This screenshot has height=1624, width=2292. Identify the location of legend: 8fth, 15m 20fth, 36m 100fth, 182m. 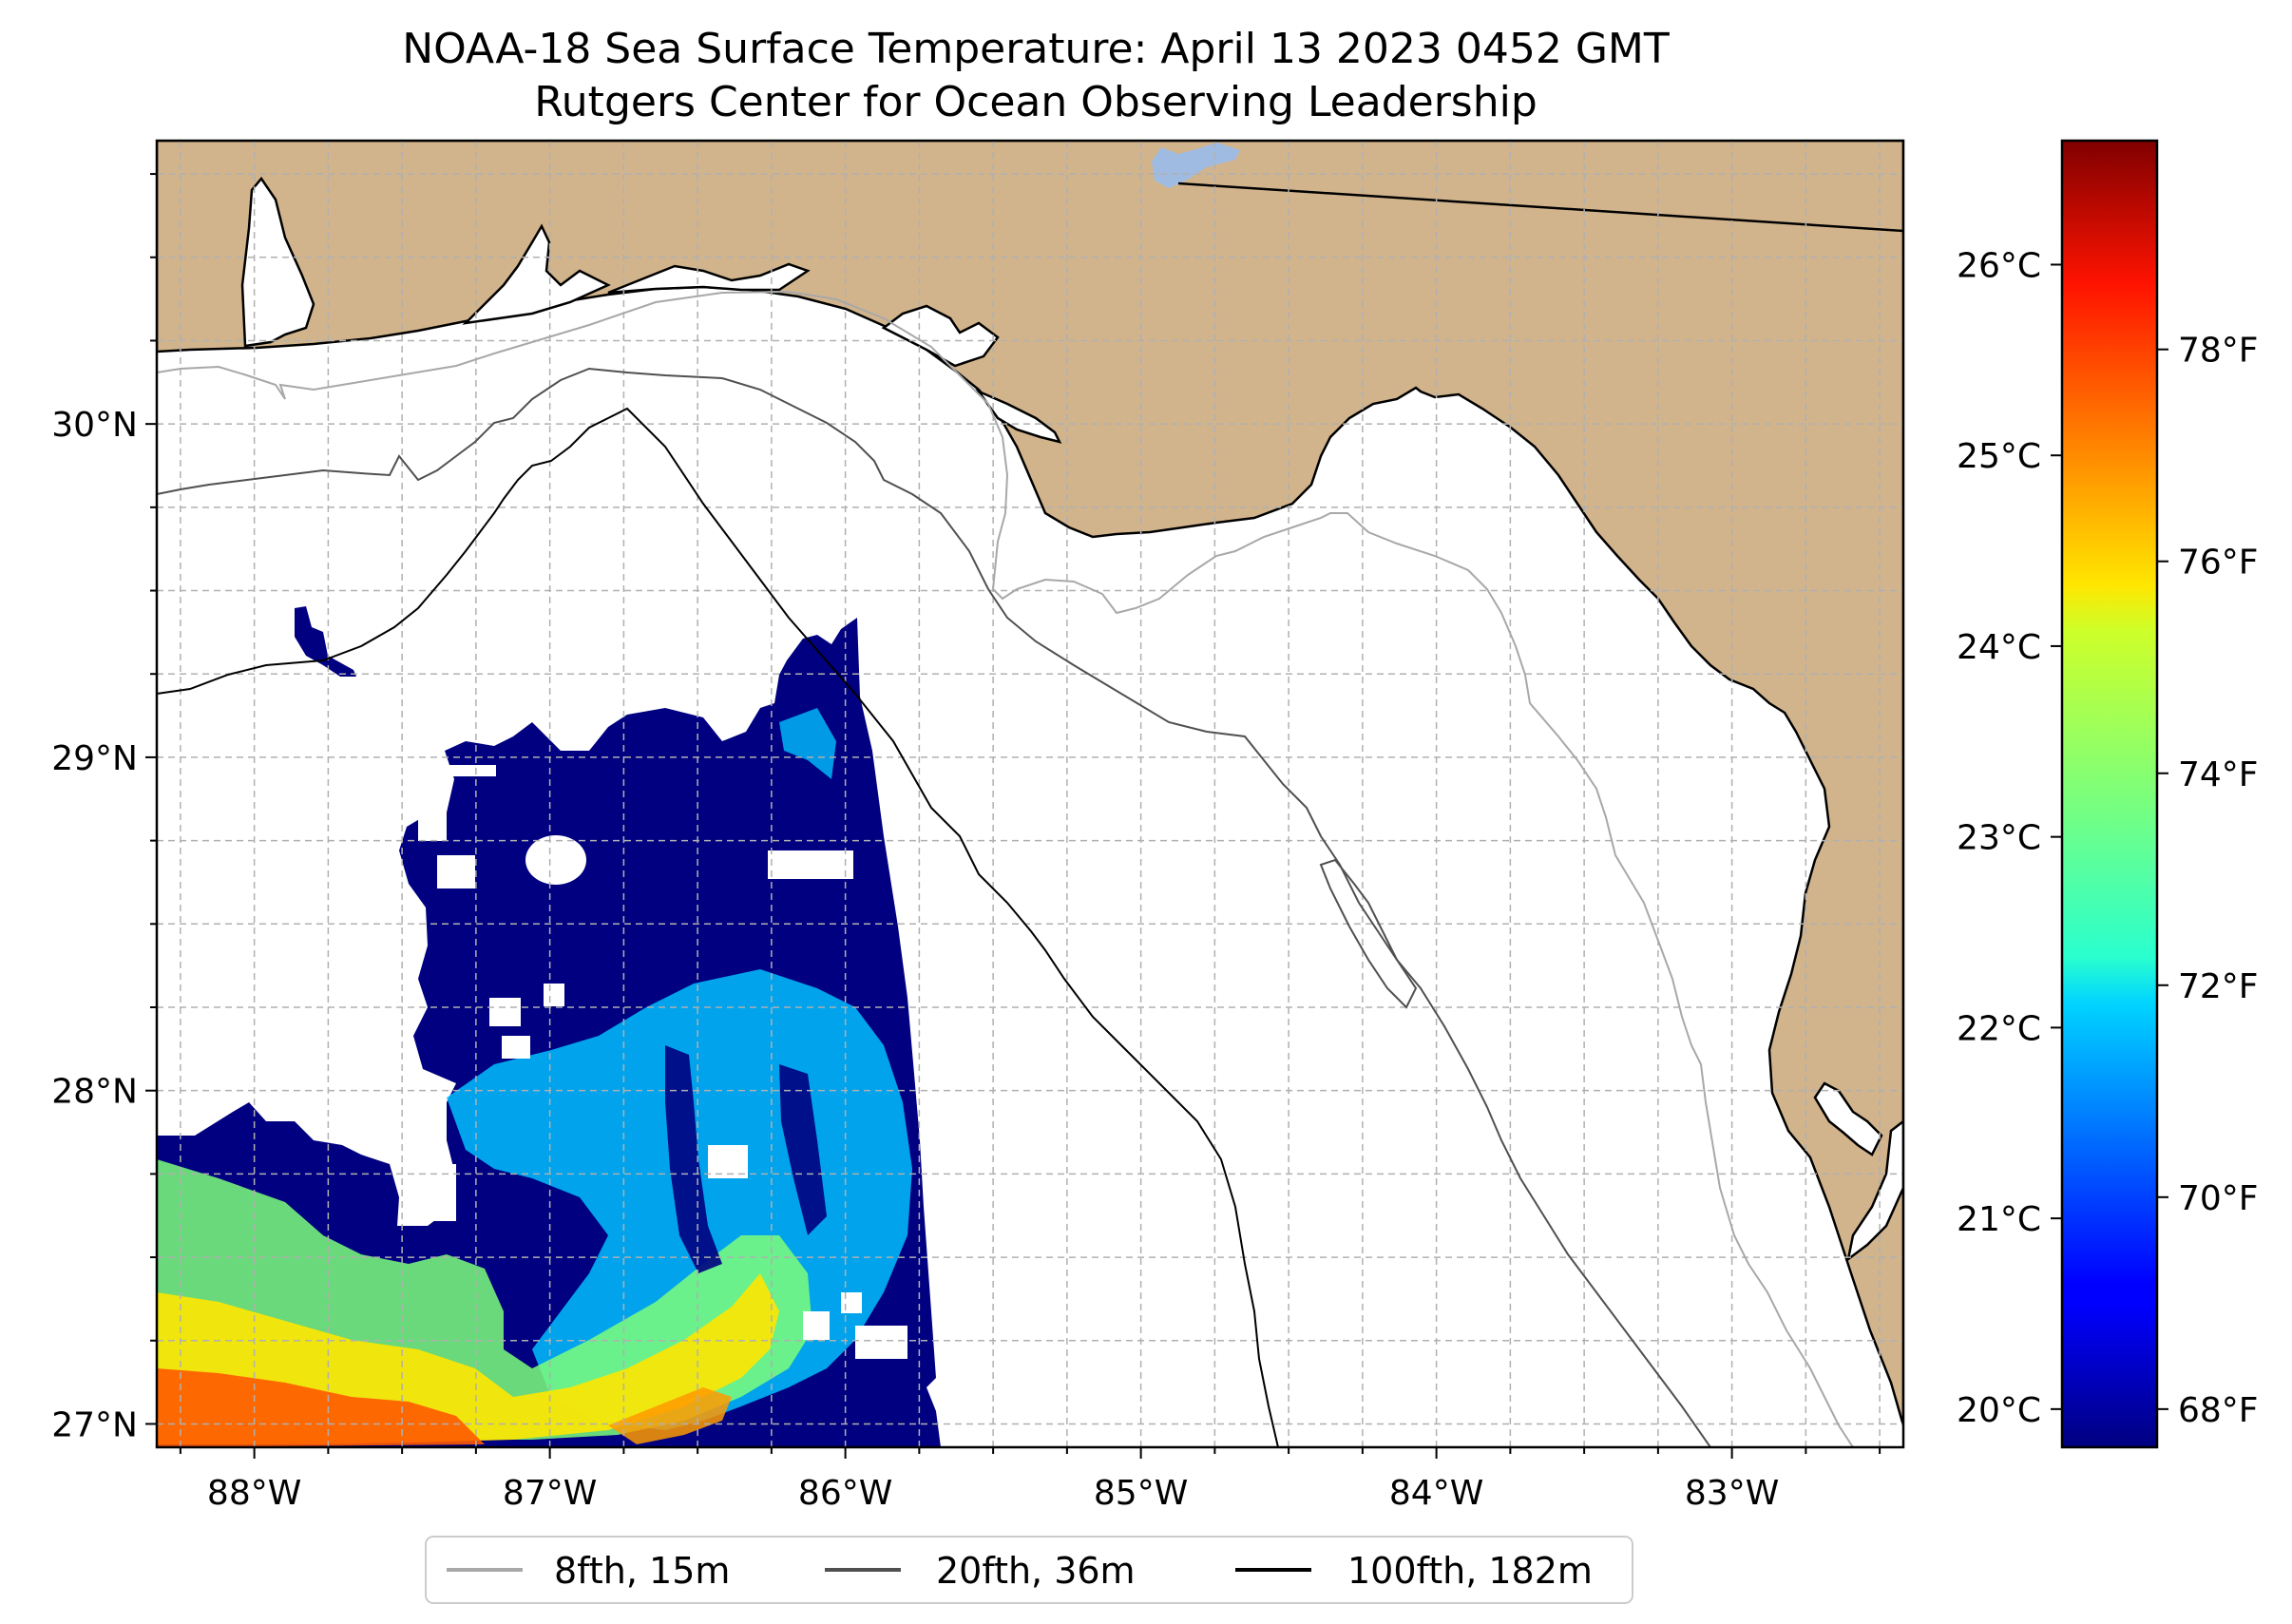
(1029, 1570).